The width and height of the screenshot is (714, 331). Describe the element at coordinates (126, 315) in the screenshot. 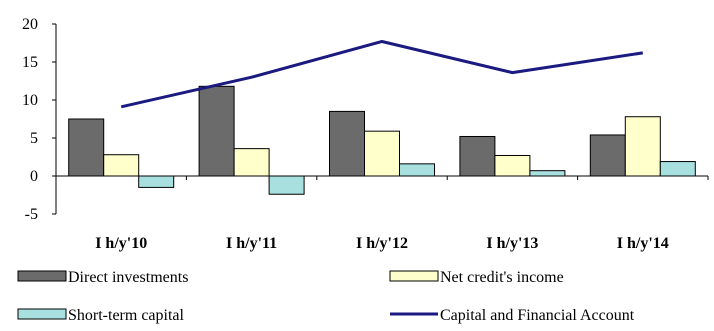

I see `legend-label-short-term-capital: Short-term capital` at that location.